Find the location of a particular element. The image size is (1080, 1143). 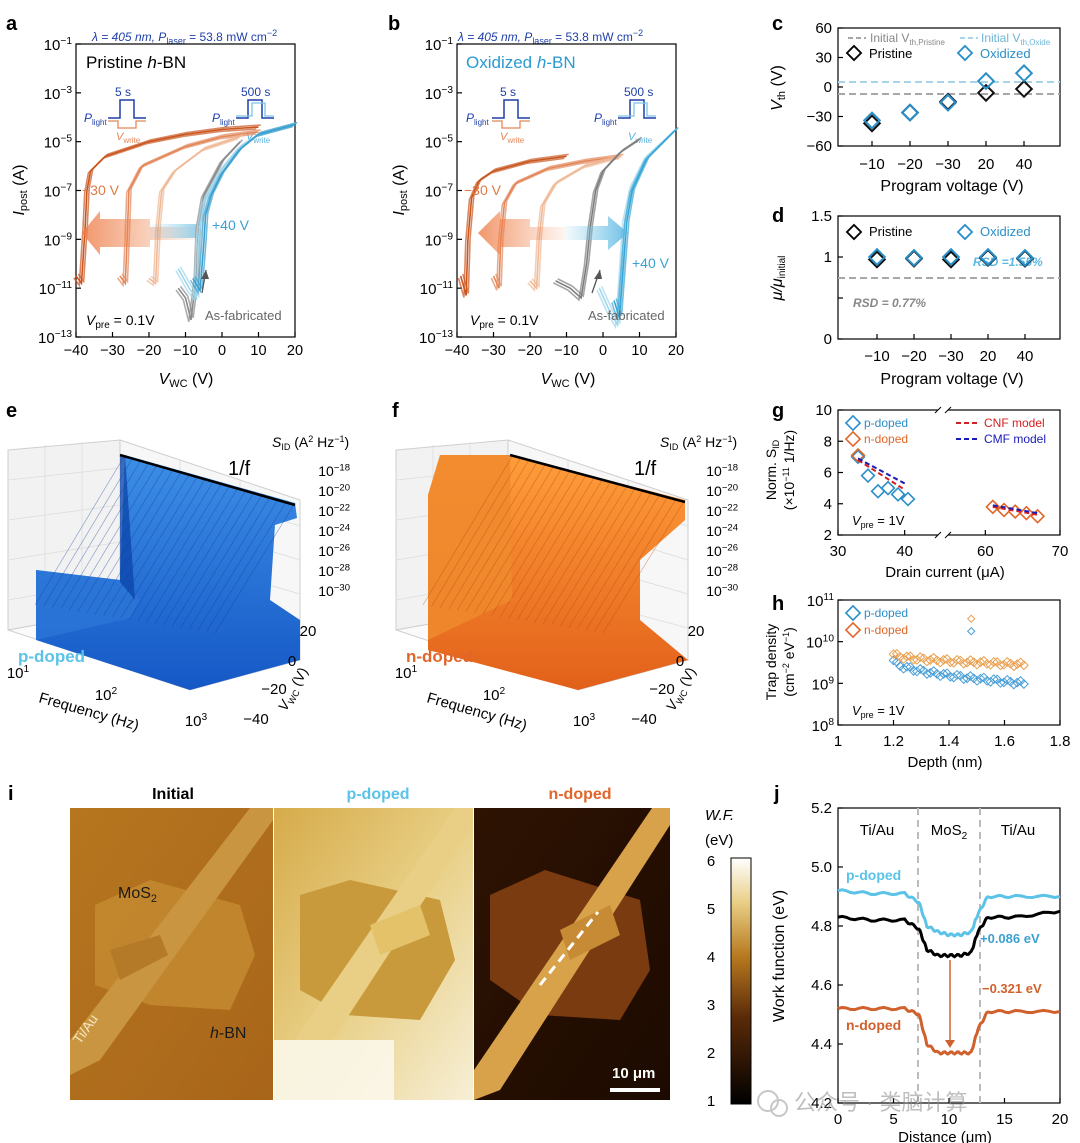

panel-a-pulse-right: 500 s Plight Vwrite is located at coordinates (243, 115).